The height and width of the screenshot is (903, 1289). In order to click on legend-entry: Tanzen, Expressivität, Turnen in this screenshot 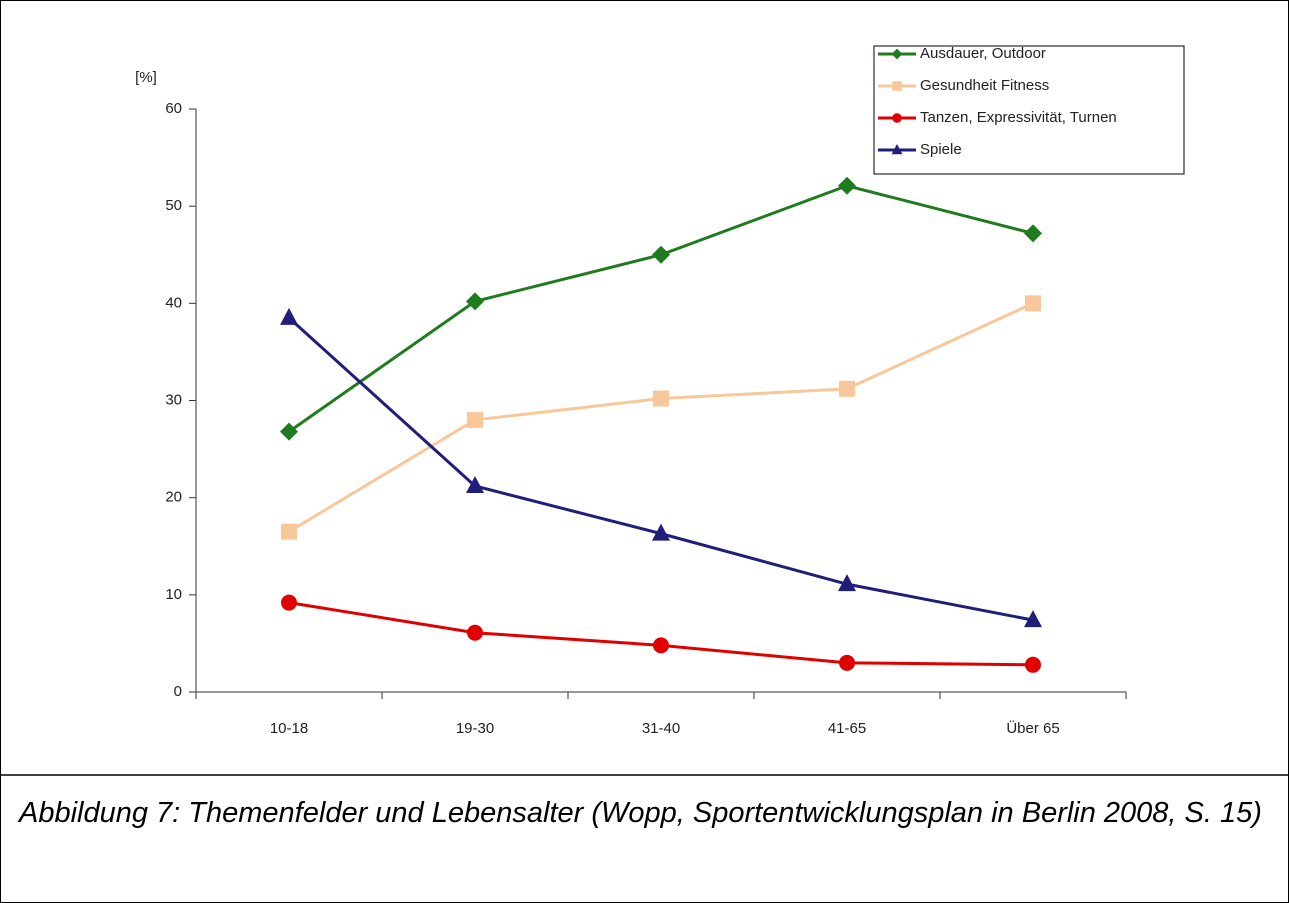, I will do `click(997, 117)`.